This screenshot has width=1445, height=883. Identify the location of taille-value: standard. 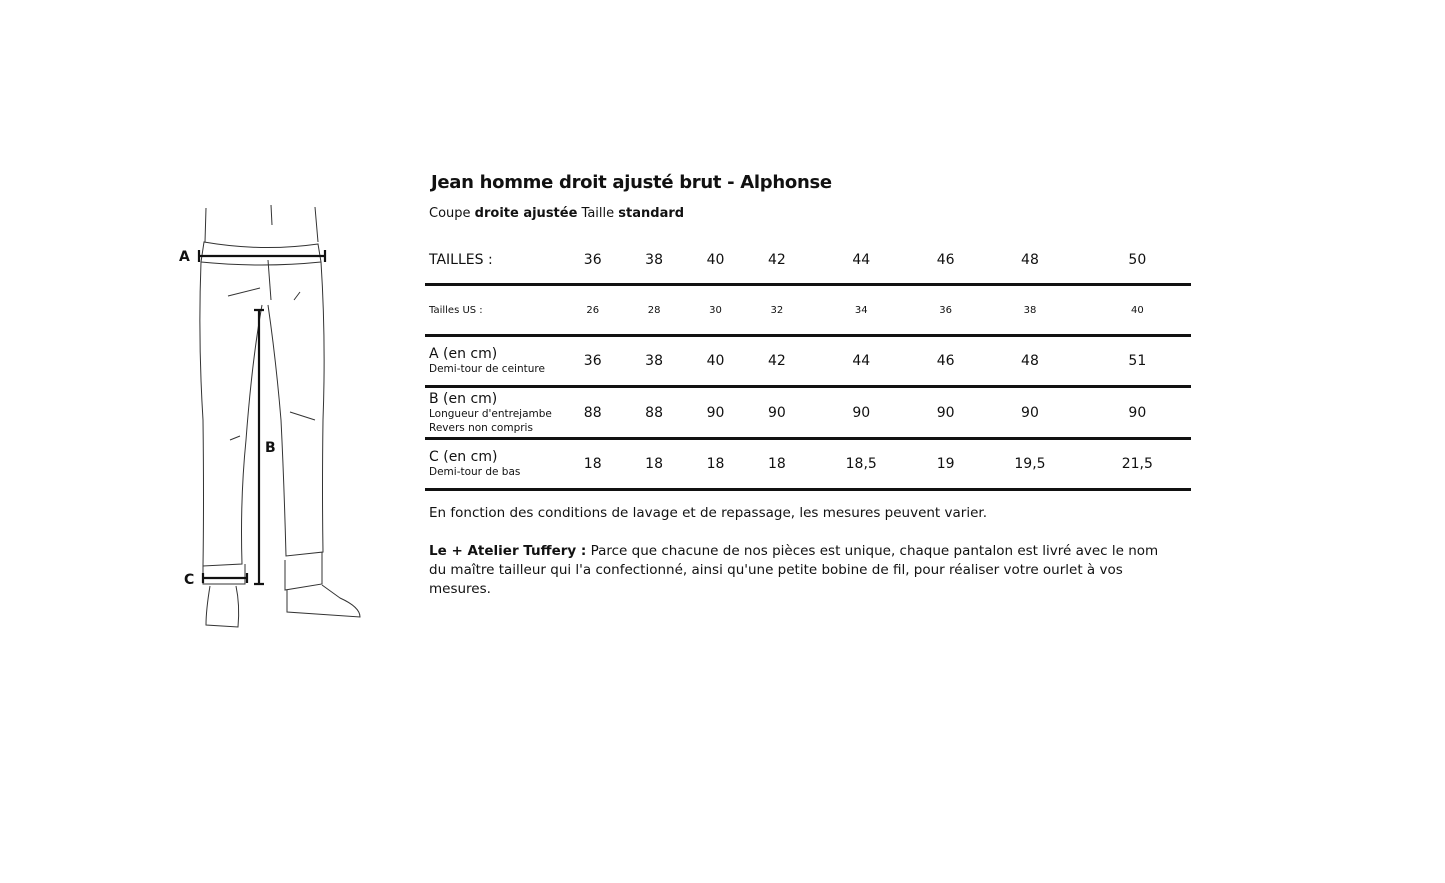
(651, 213).